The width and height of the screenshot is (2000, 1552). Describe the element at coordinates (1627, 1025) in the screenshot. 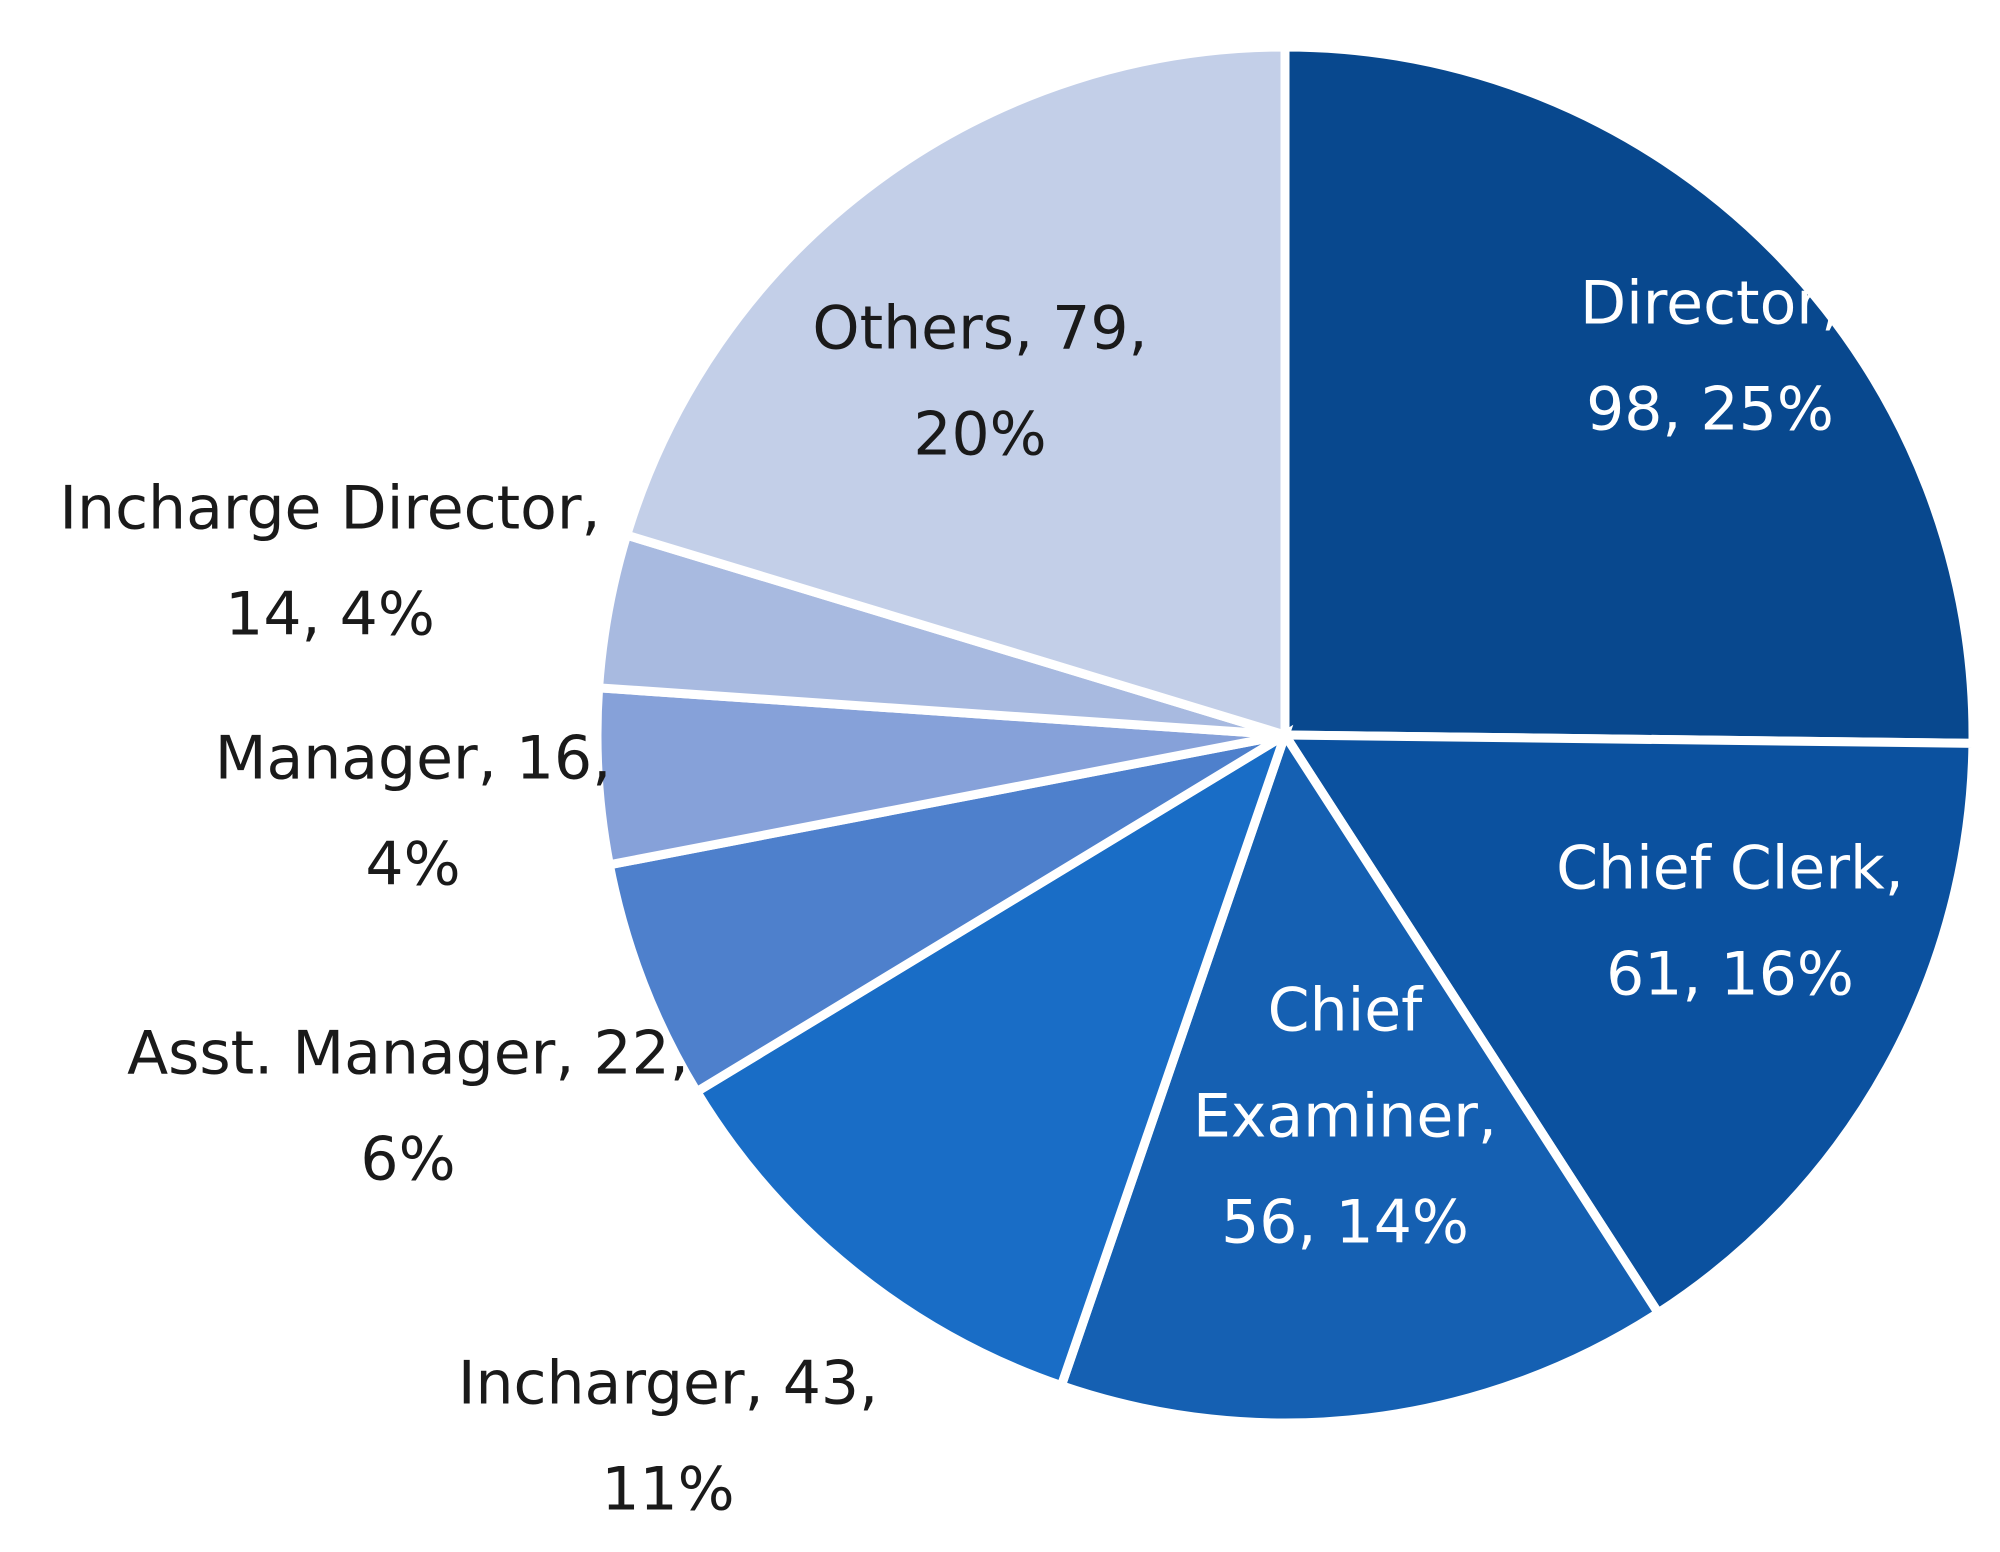

I see `pie-slice-chief-clerk` at that location.